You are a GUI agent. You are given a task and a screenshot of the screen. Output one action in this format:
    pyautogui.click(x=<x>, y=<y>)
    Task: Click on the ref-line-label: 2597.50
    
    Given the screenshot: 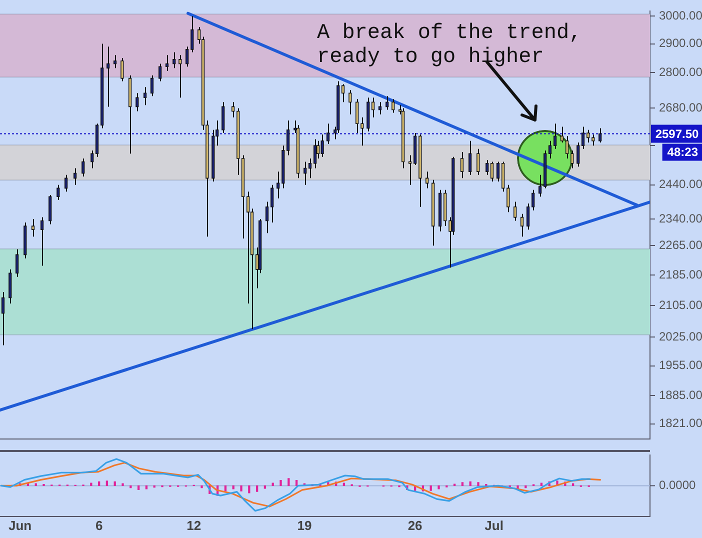 What is the action you would take?
    pyautogui.click(x=677, y=134)
    